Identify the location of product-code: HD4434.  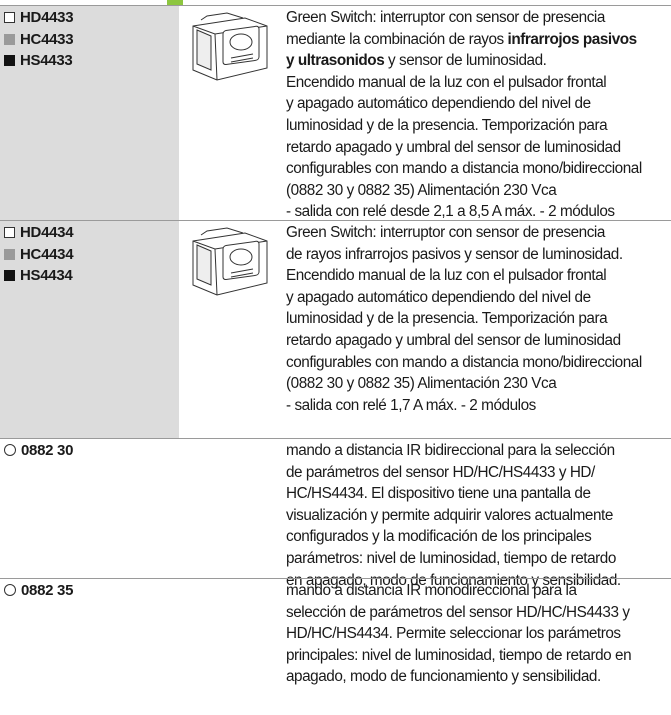
(39, 233).